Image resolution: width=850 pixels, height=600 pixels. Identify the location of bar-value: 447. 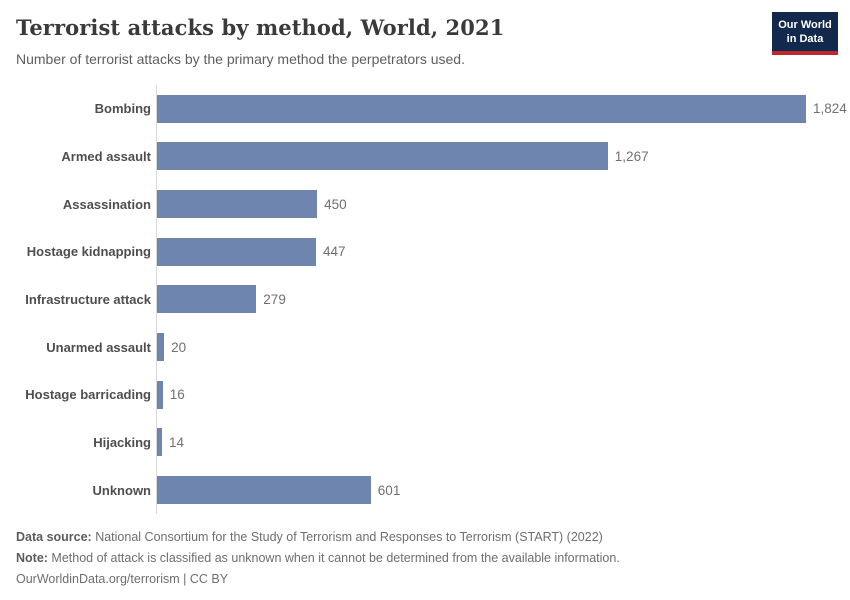
(334, 252).